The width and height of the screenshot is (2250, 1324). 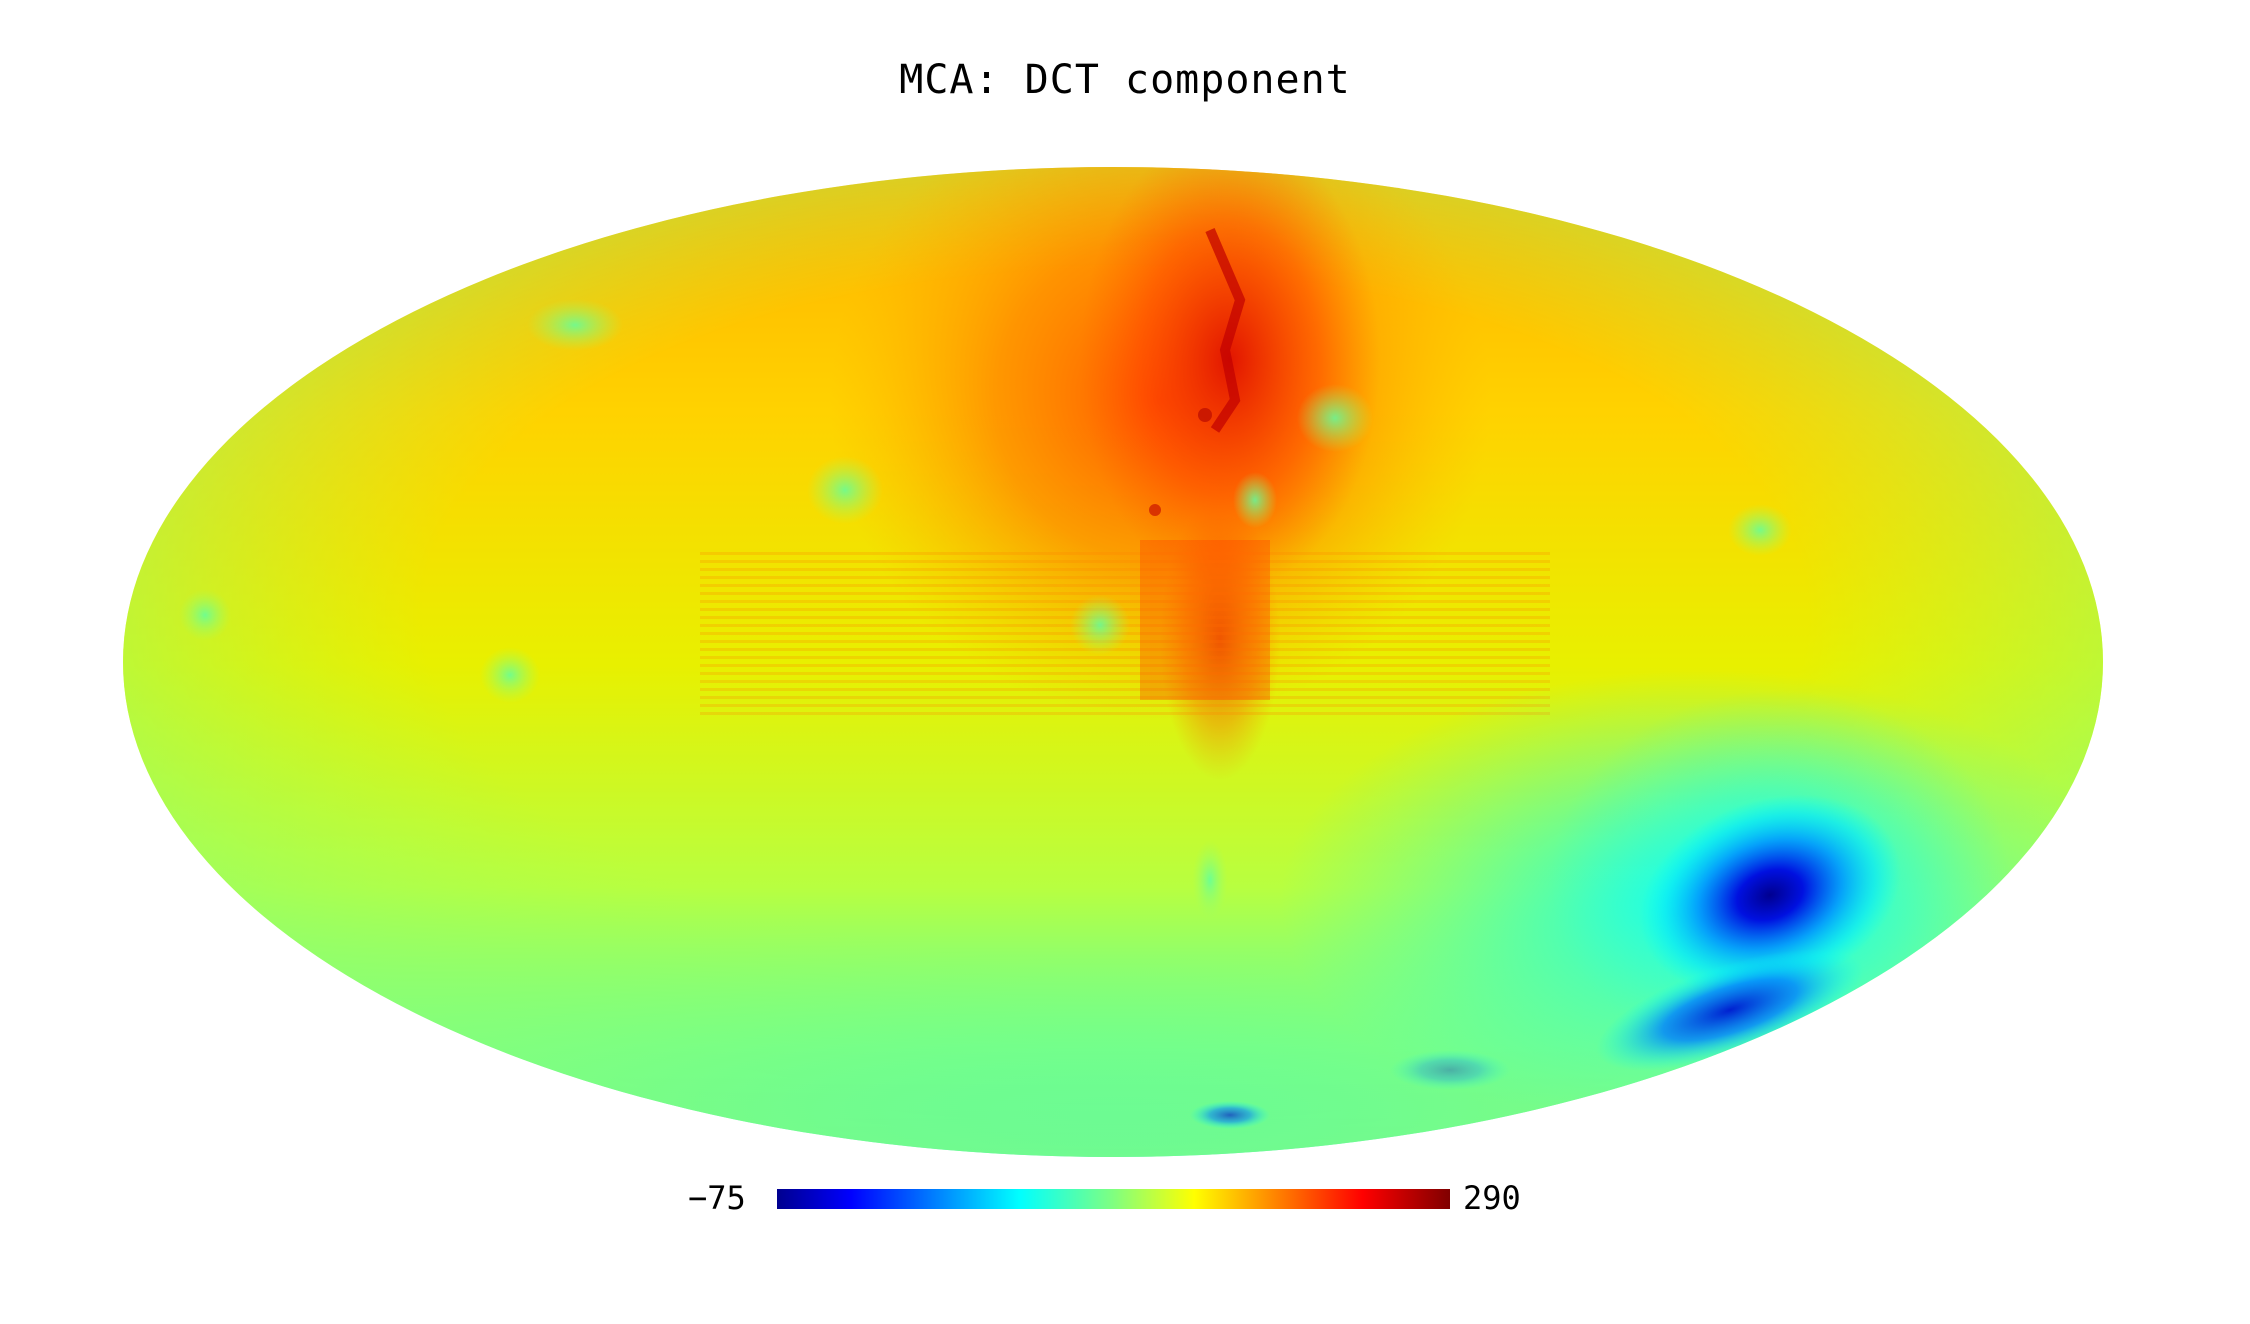 What do you see at coordinates (717, 1198) in the screenshot?
I see `colorbar-min-label: −75` at bounding box center [717, 1198].